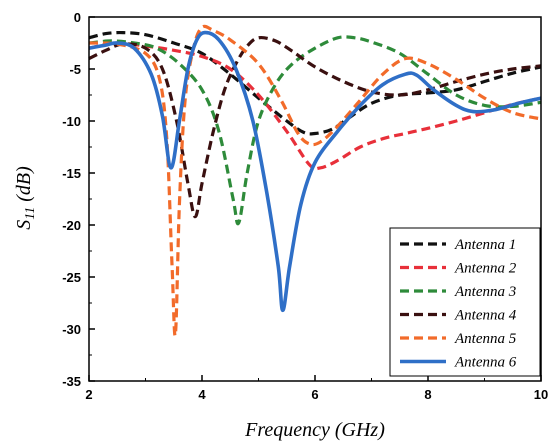  Describe the element at coordinates (71, 121) in the screenshot. I see `y-tick-label: -10` at that location.